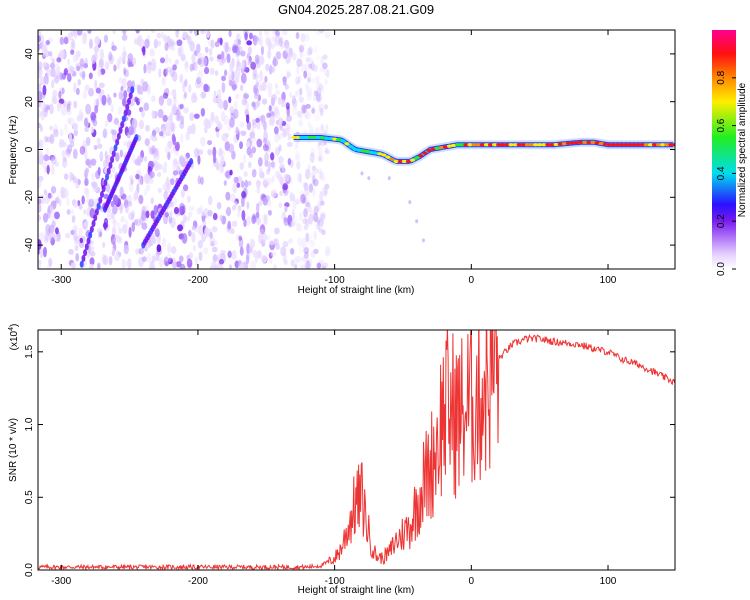  What do you see at coordinates (14, 337) in the screenshot?
I see `snr-multiplier: (x104)` at bounding box center [14, 337].